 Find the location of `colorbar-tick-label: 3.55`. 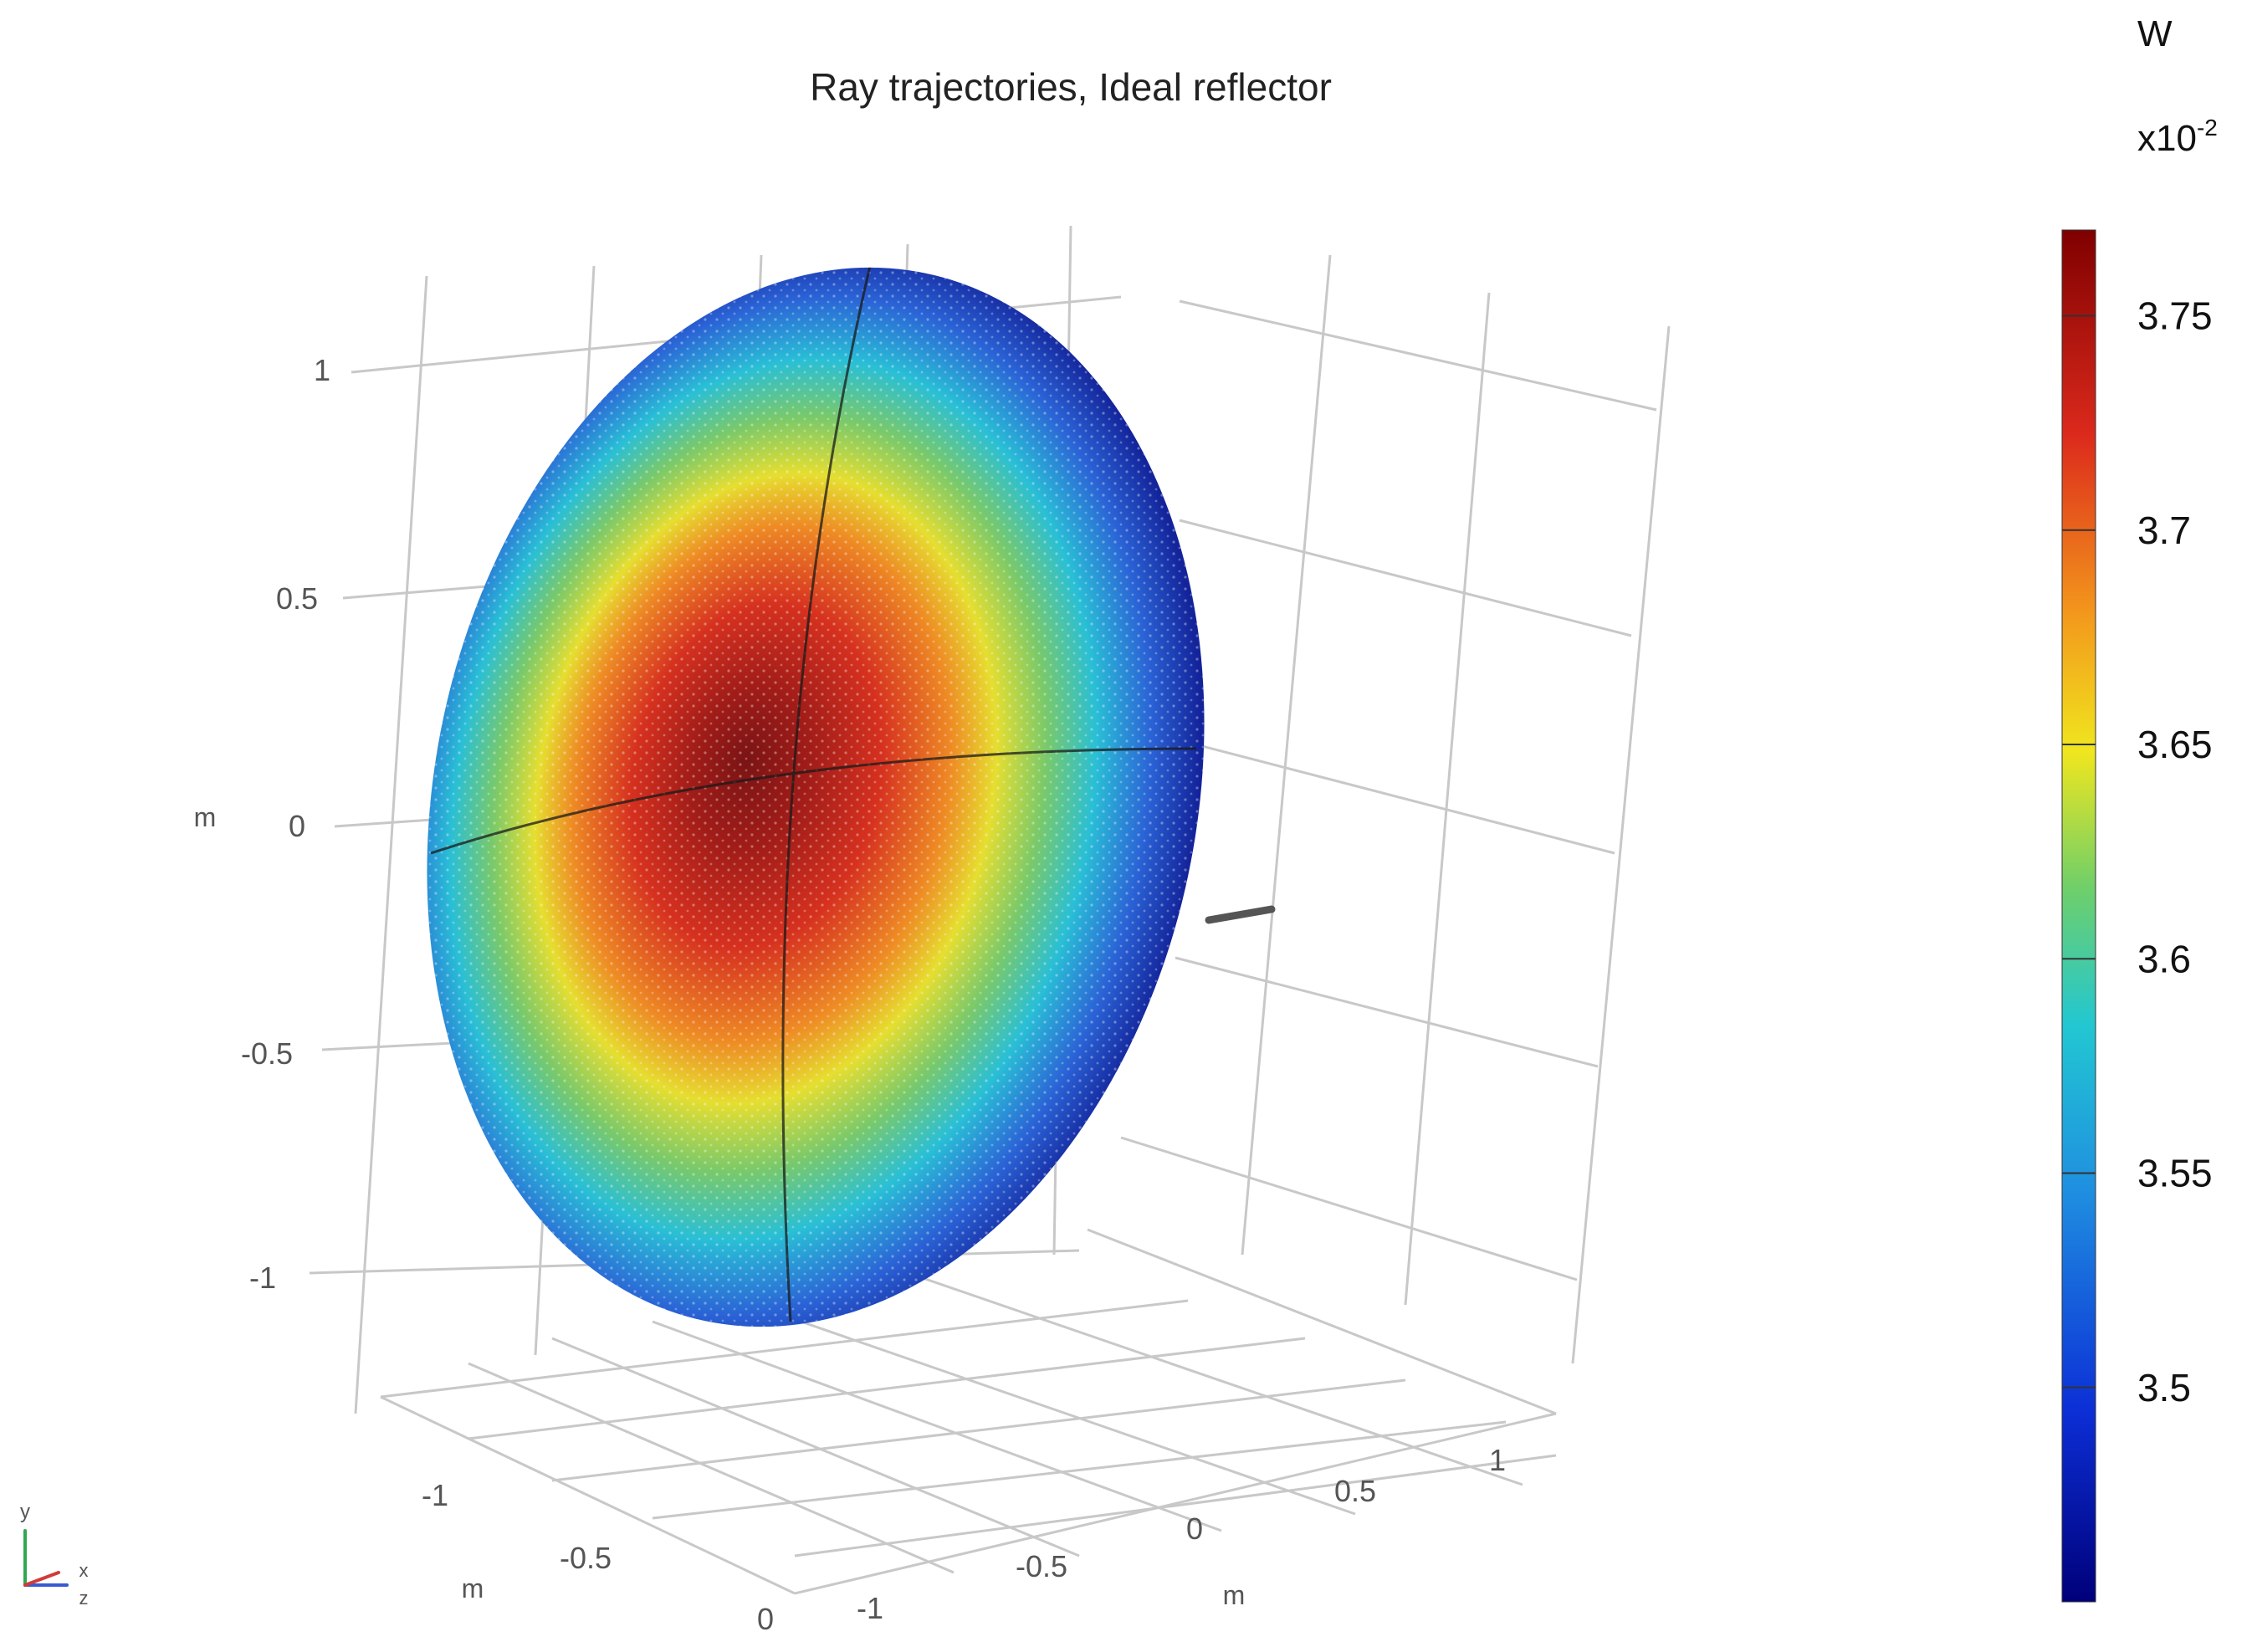

colorbar-tick-label: 3.55 is located at coordinates (2175, 1173).